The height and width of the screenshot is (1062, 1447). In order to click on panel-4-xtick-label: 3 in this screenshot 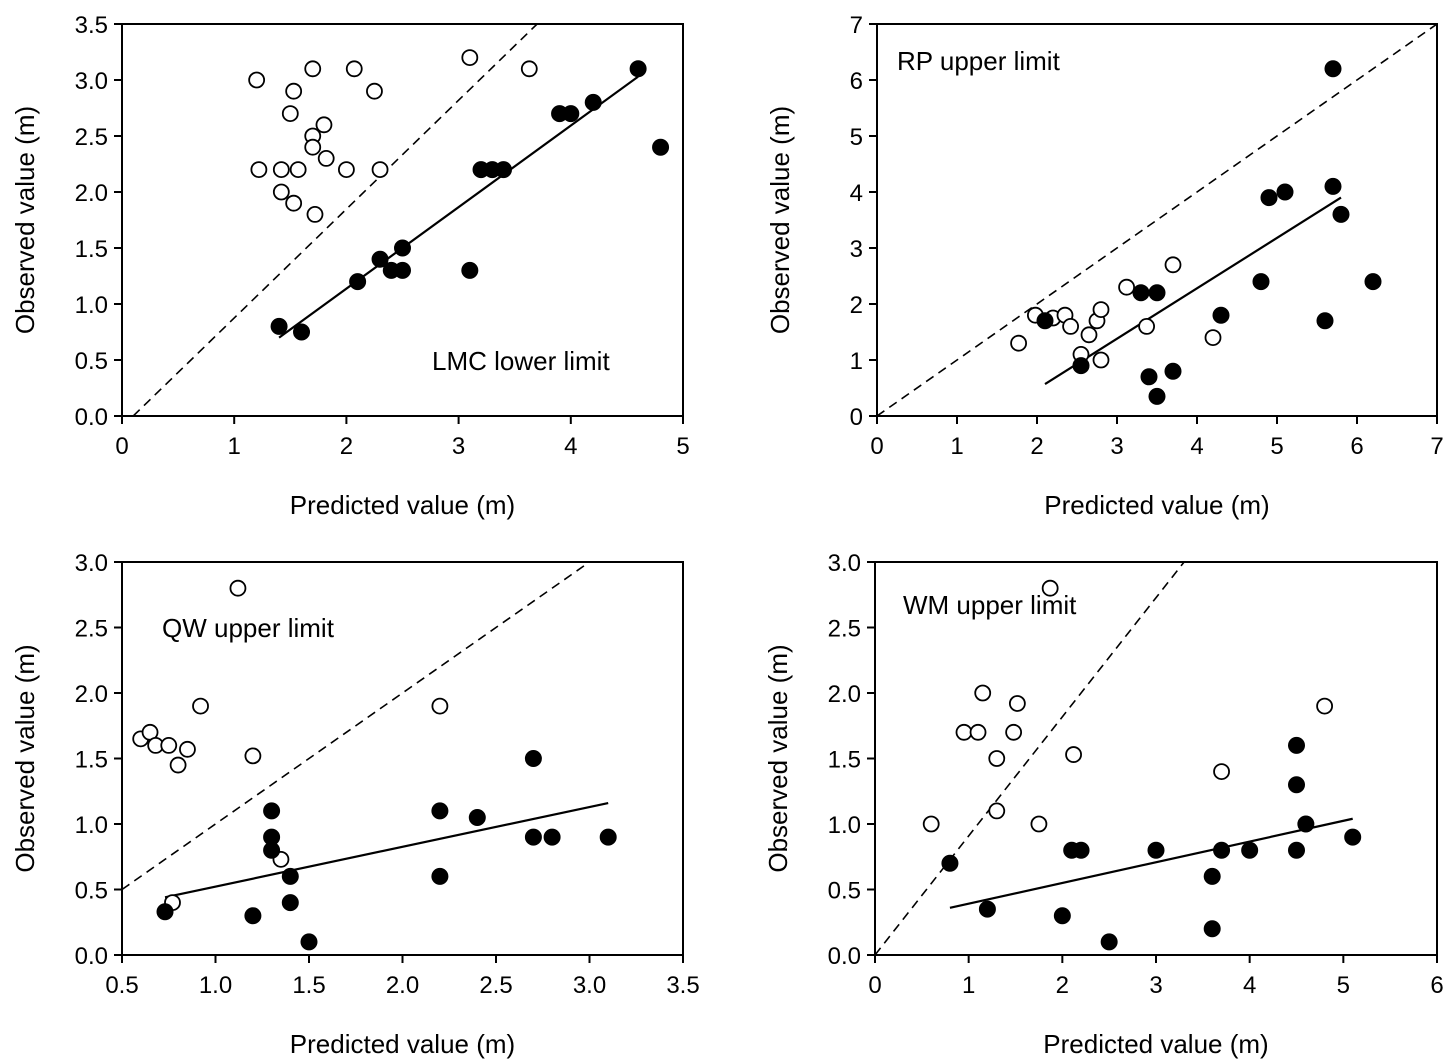, I will do `click(1155, 985)`.